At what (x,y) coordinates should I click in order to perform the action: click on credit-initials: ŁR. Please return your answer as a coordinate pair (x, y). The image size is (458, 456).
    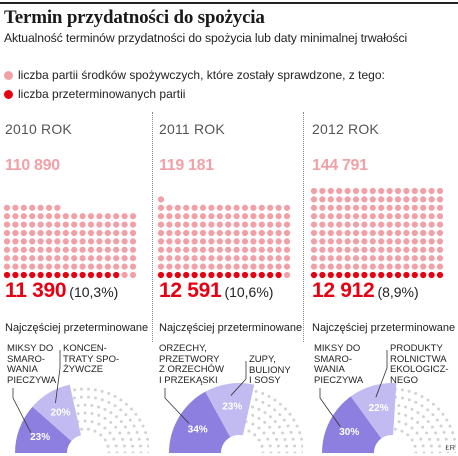
    Looking at the image, I should click on (450, 447).